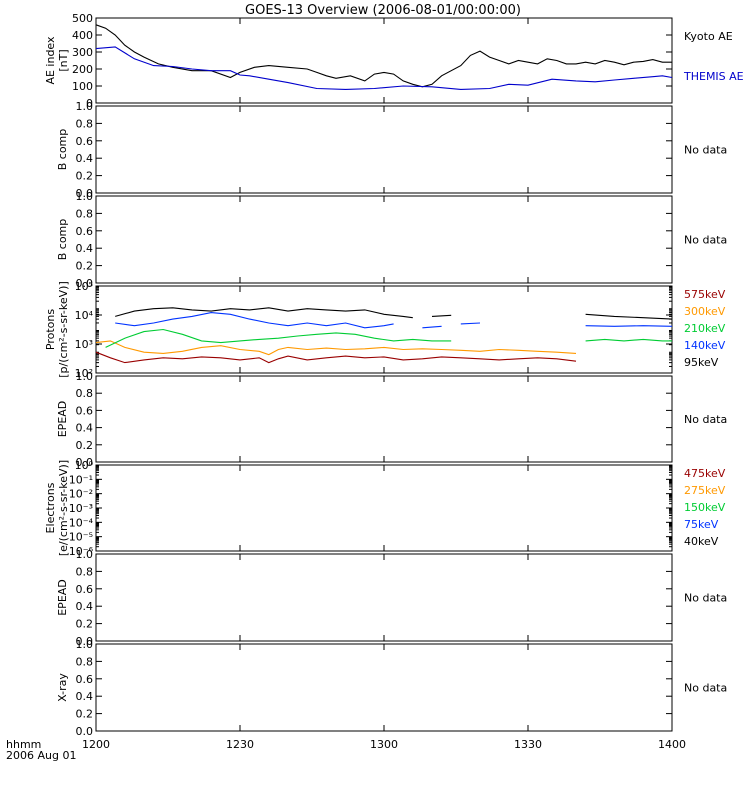 The width and height of the screenshot is (750, 800). What do you see at coordinates (82, 52) in the screenshot?
I see `y-tick-label: 300` at bounding box center [82, 52].